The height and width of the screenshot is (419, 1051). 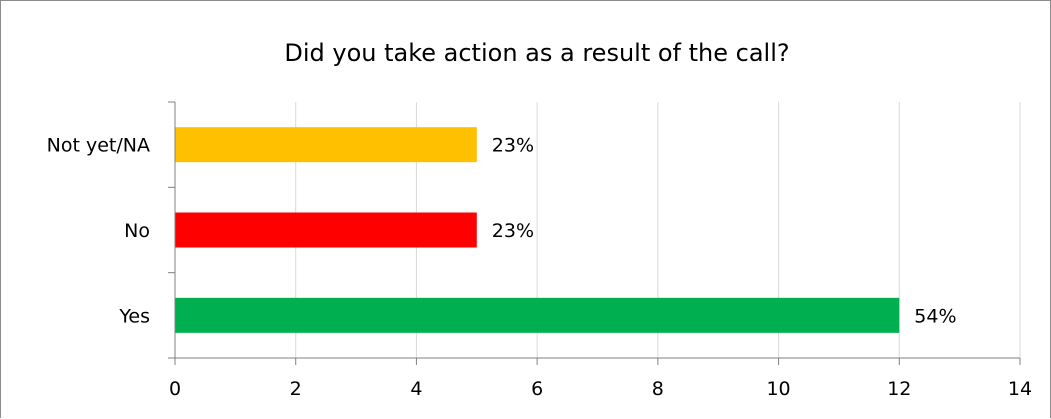 I want to click on x-tick-label-4: 4, so click(x=416, y=389).